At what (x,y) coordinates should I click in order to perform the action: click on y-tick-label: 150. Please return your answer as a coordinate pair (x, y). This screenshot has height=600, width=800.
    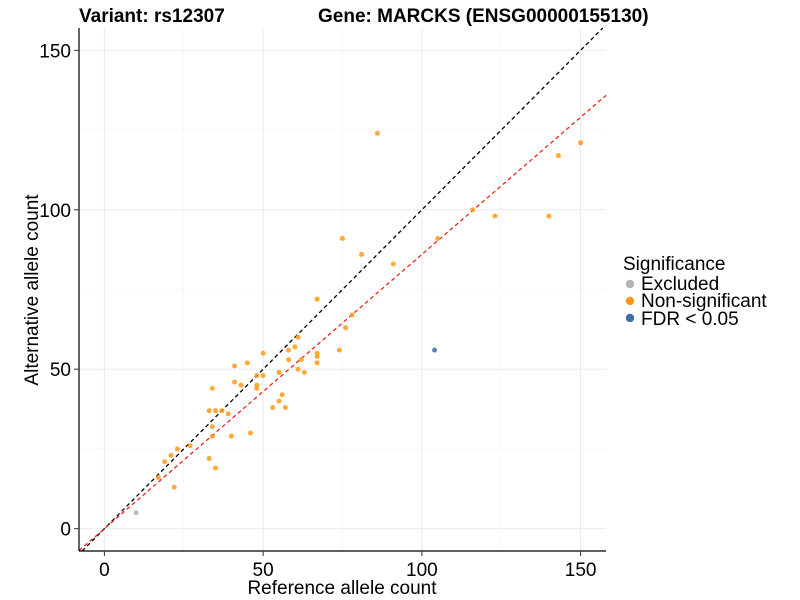
    Looking at the image, I should click on (55, 51).